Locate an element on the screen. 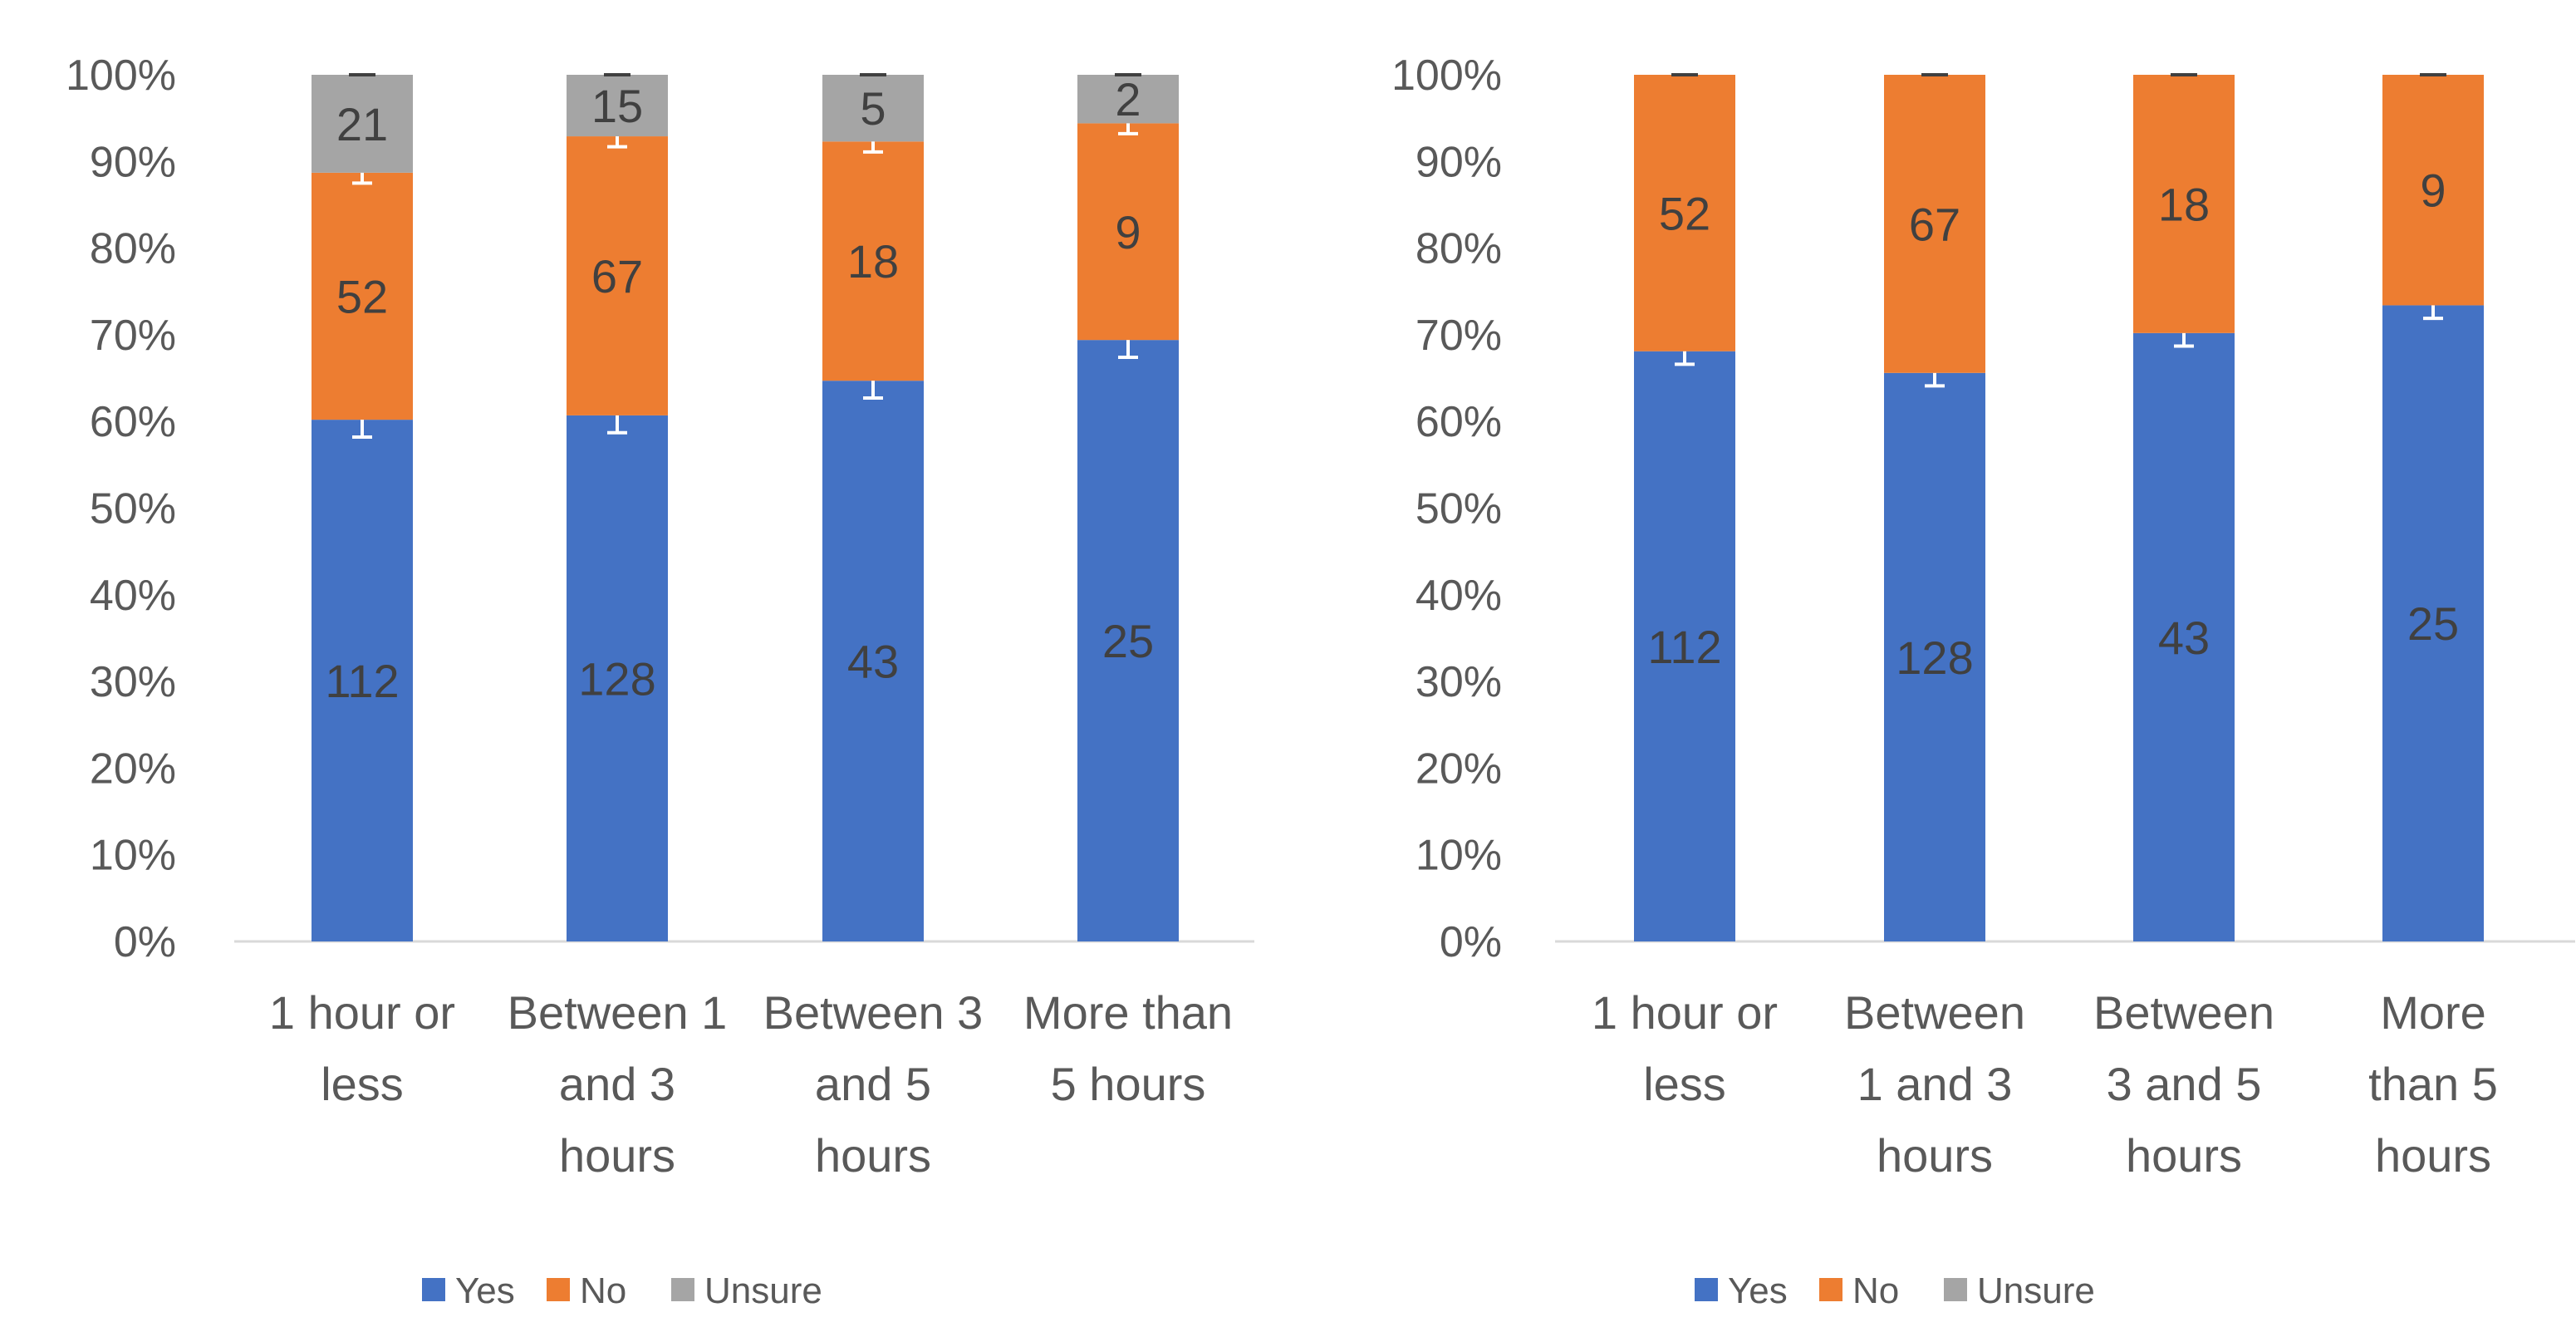 The height and width of the screenshot is (1332, 2576). data-label: 21 is located at coordinates (362, 124).